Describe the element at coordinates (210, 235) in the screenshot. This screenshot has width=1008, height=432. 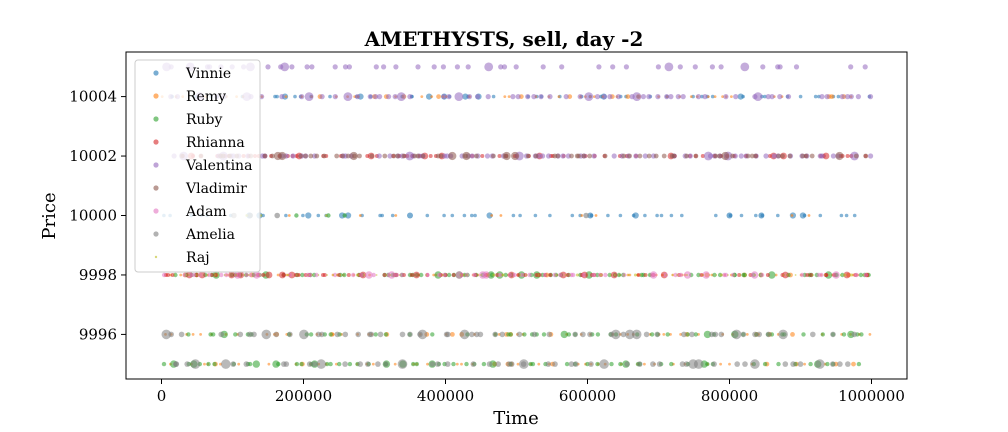
I see `legend-label: Amelia` at that location.